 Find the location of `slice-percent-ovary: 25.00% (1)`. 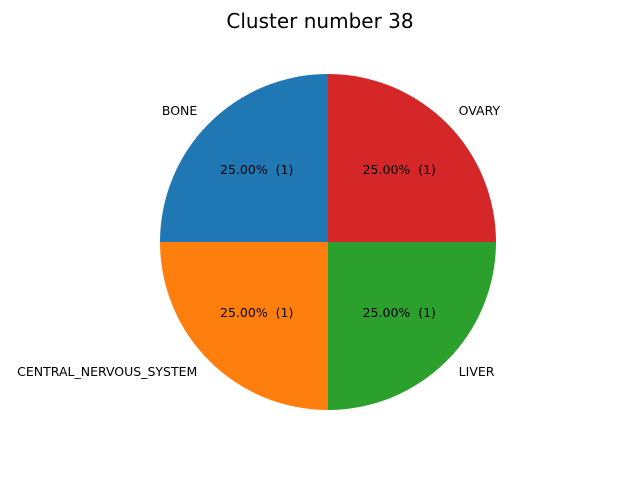

slice-percent-ovary: 25.00% (1) is located at coordinates (399, 169).